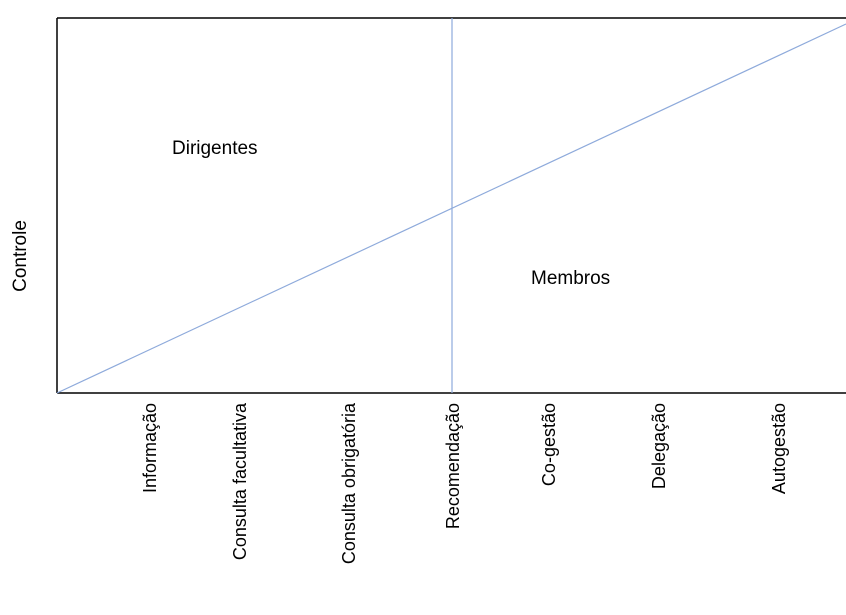 This screenshot has width=846, height=615. What do you see at coordinates (20, 256) in the screenshot?
I see `y-axis-label: Controle` at bounding box center [20, 256].